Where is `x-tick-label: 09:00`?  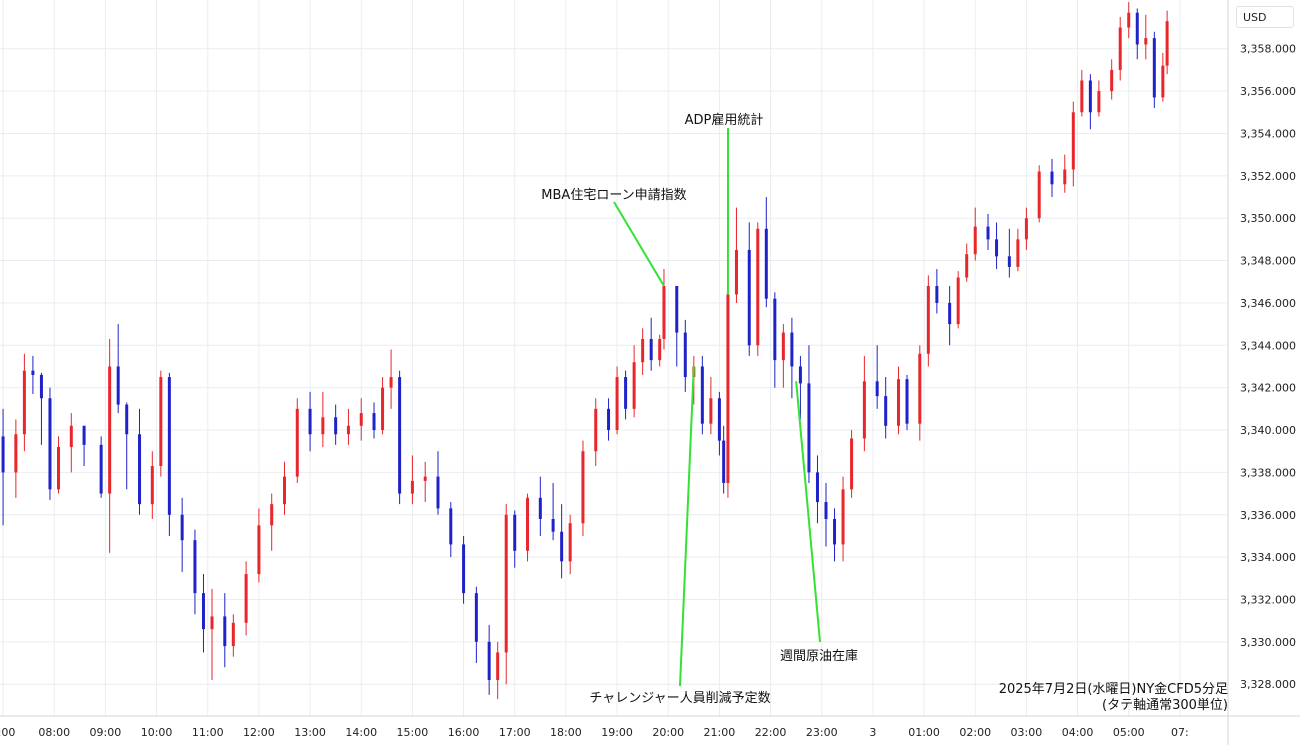 x-tick-label: 09:00 is located at coordinates (106, 732).